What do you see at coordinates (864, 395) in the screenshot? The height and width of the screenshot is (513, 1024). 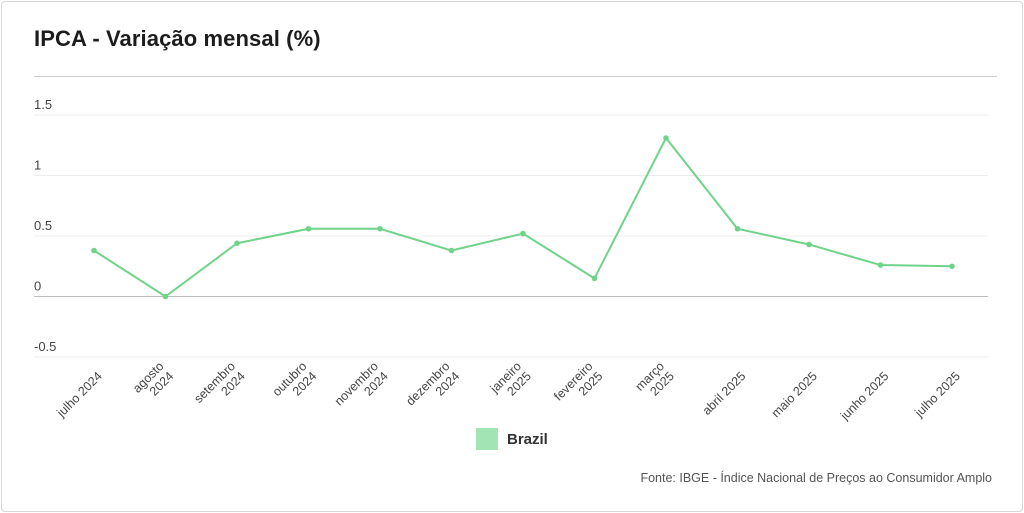 I see `x-tick-label: junho 2025` at bounding box center [864, 395].